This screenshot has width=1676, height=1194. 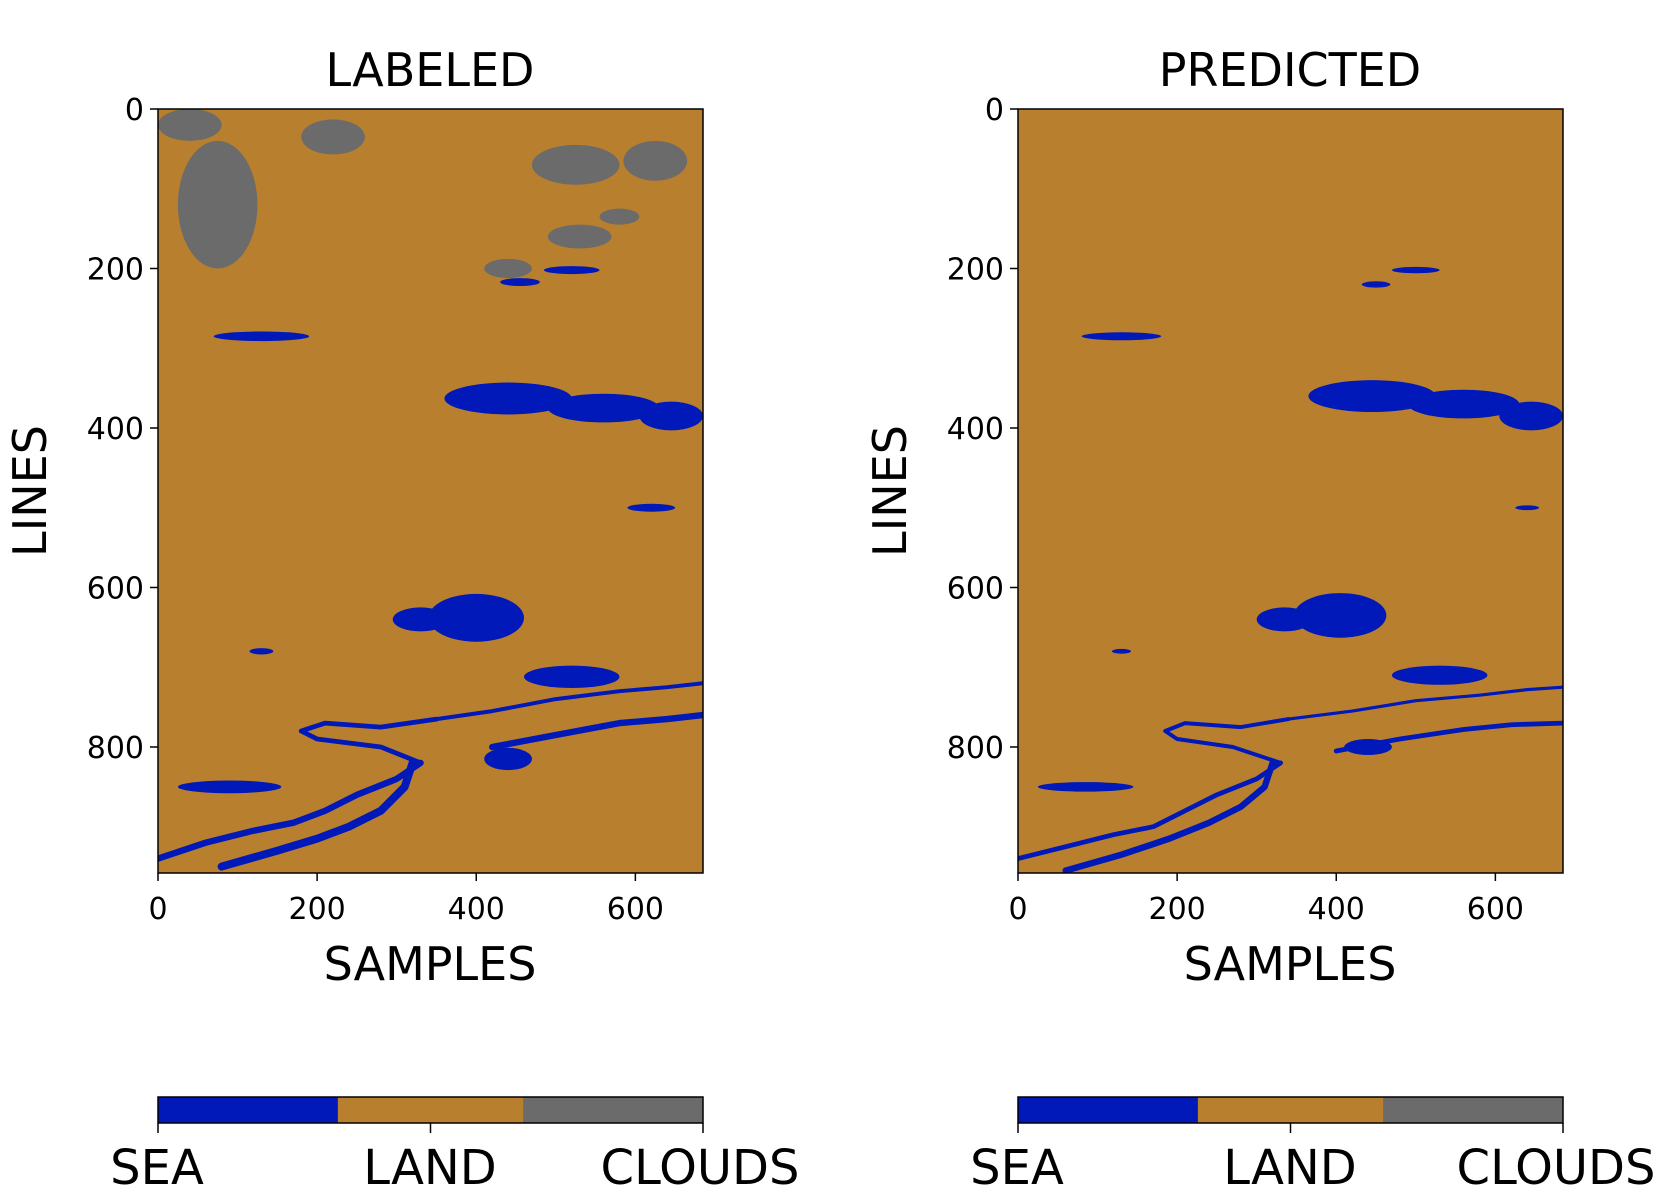 What do you see at coordinates (1290, 70) in the screenshot?
I see `chart-title: PREDICTED` at bounding box center [1290, 70].